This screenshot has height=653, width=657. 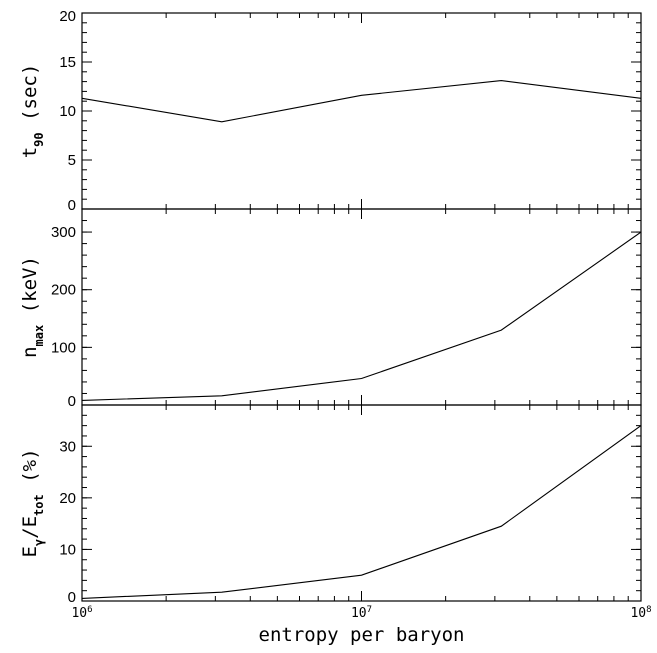 What do you see at coordinates (63, 347) in the screenshot?
I see `y-tick-label: 100` at bounding box center [63, 347].